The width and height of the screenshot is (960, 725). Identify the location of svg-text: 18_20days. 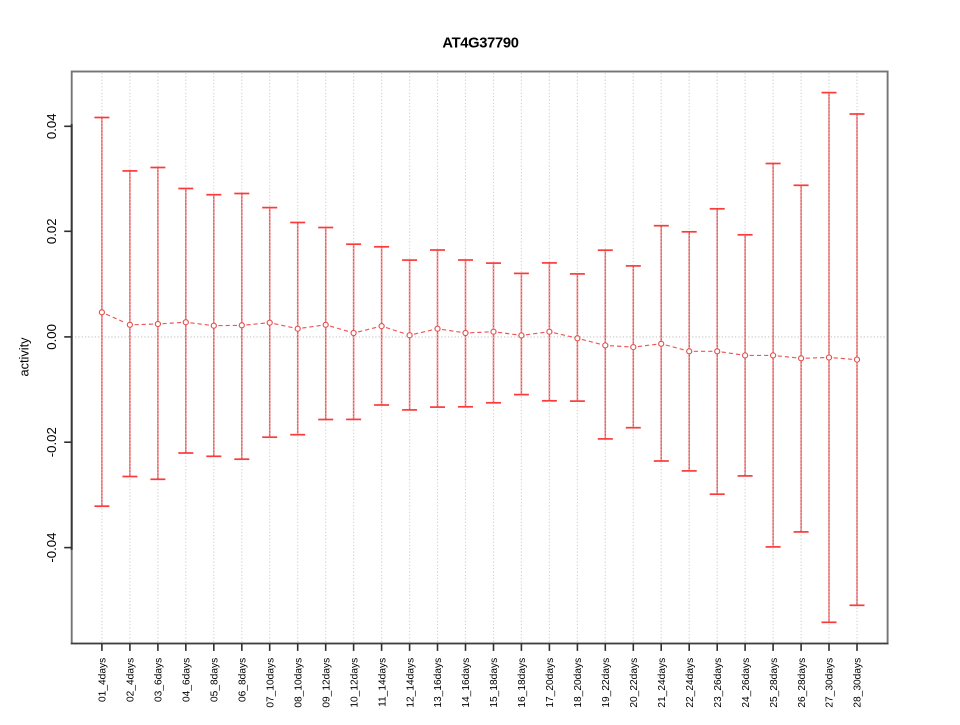
(578, 683).